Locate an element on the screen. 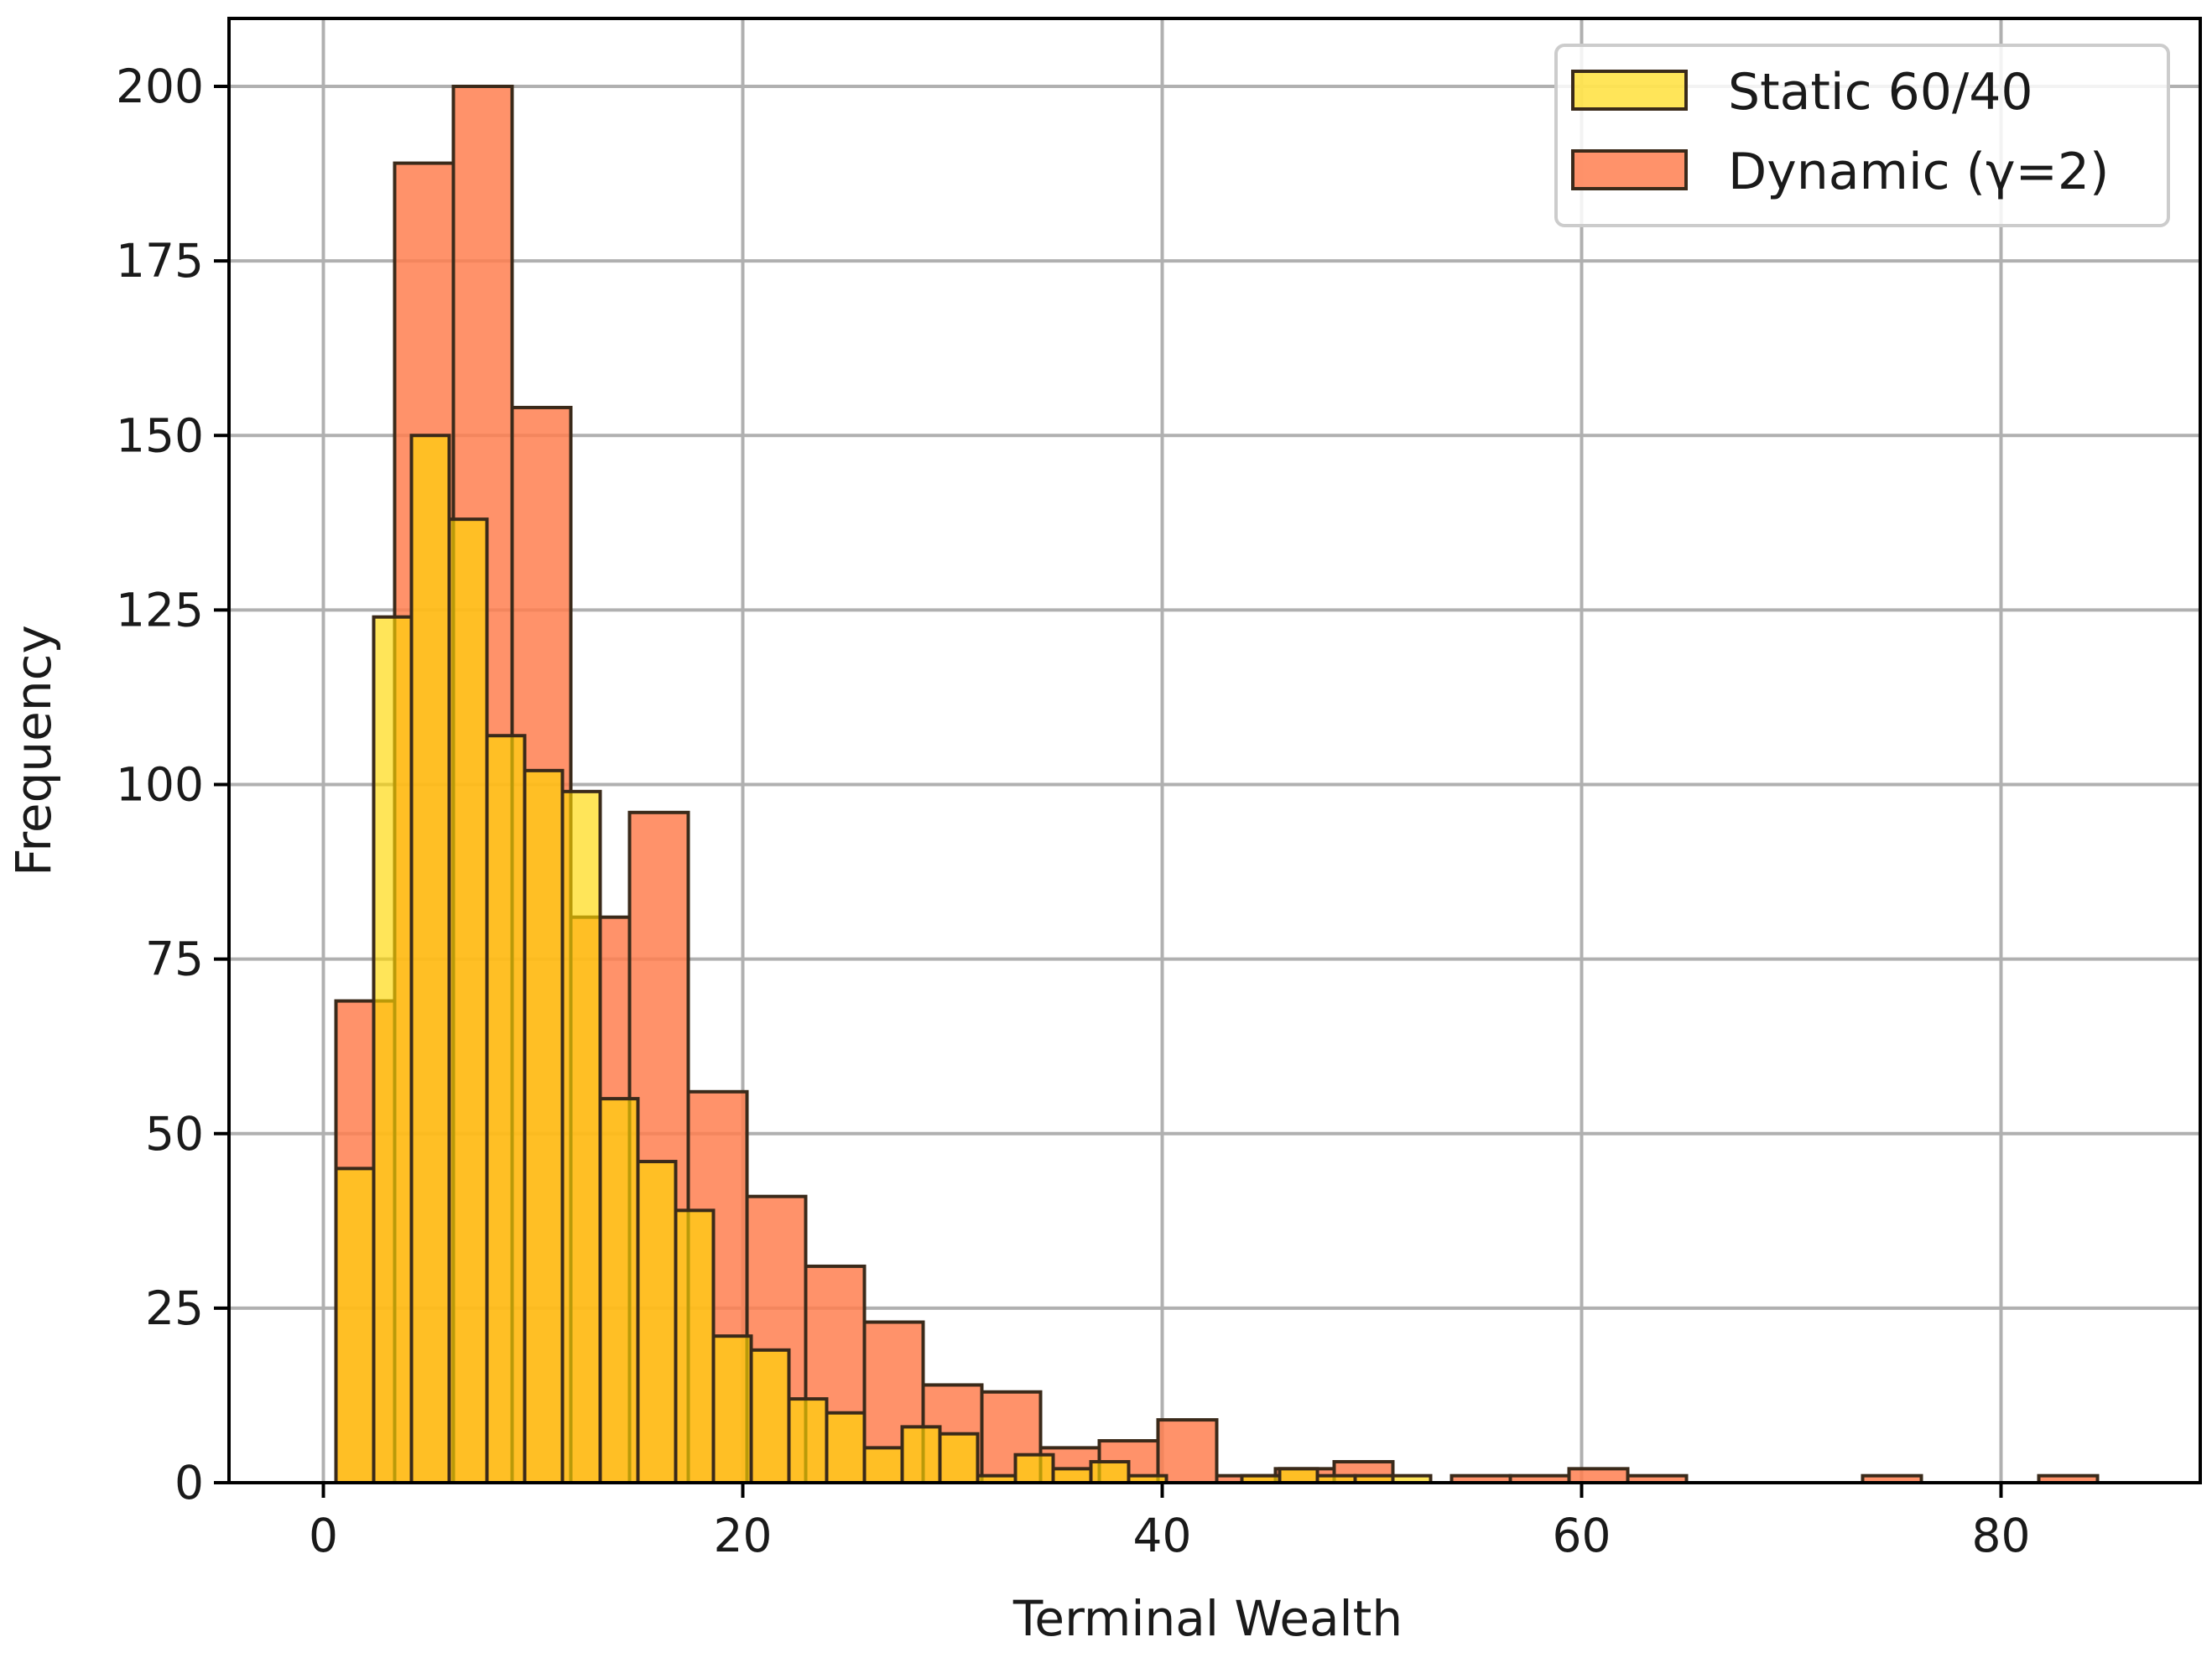 The height and width of the screenshot is (1663, 2212). legend: Static 60/40 Dynamic (γ=2) is located at coordinates (1862, 135).